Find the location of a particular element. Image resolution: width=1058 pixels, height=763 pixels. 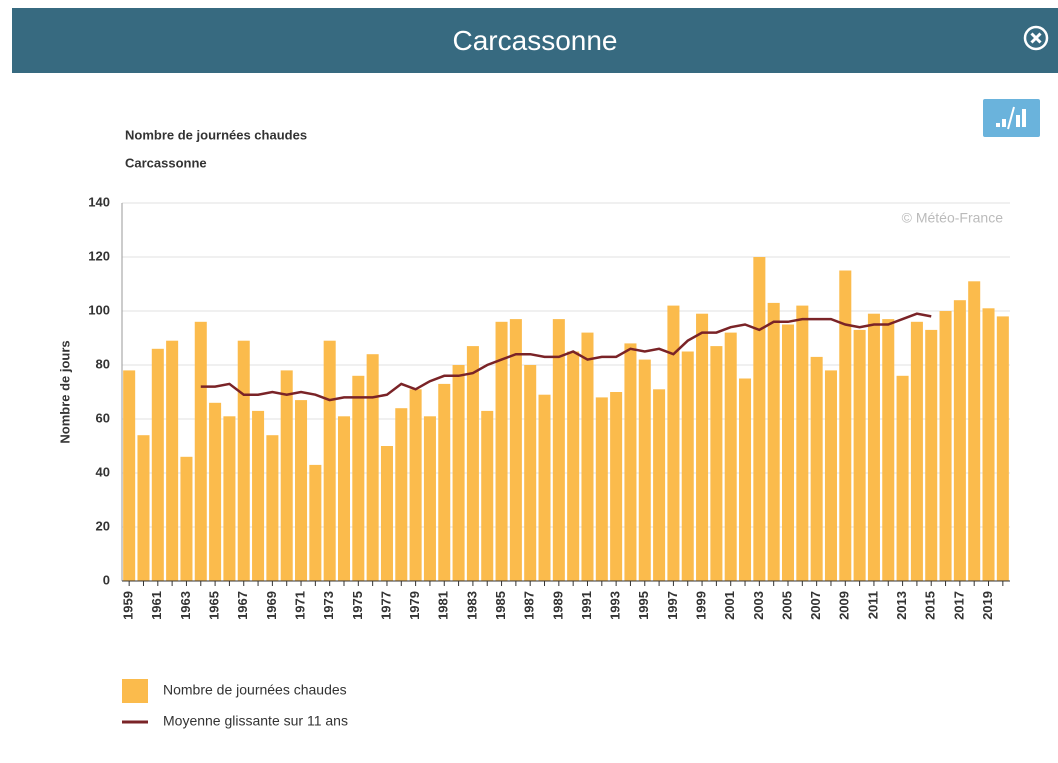

y-tick-label: 40 is located at coordinates (103, 471).